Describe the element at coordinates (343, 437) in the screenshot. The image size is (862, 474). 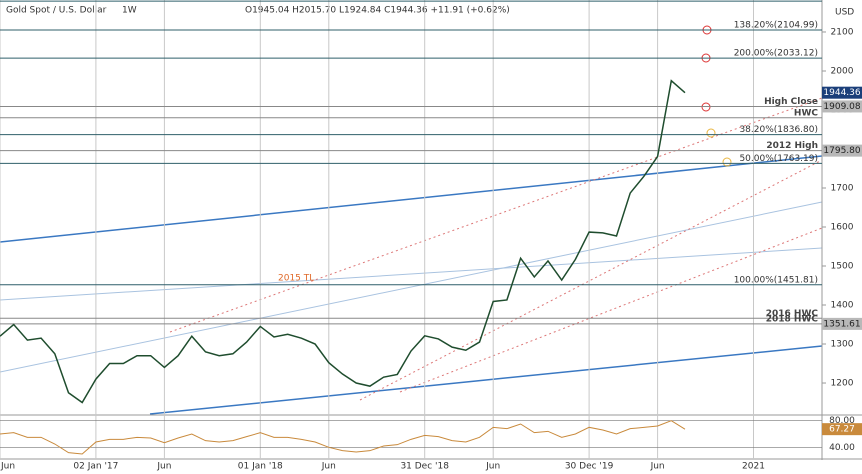
I see `rsi-line` at that location.